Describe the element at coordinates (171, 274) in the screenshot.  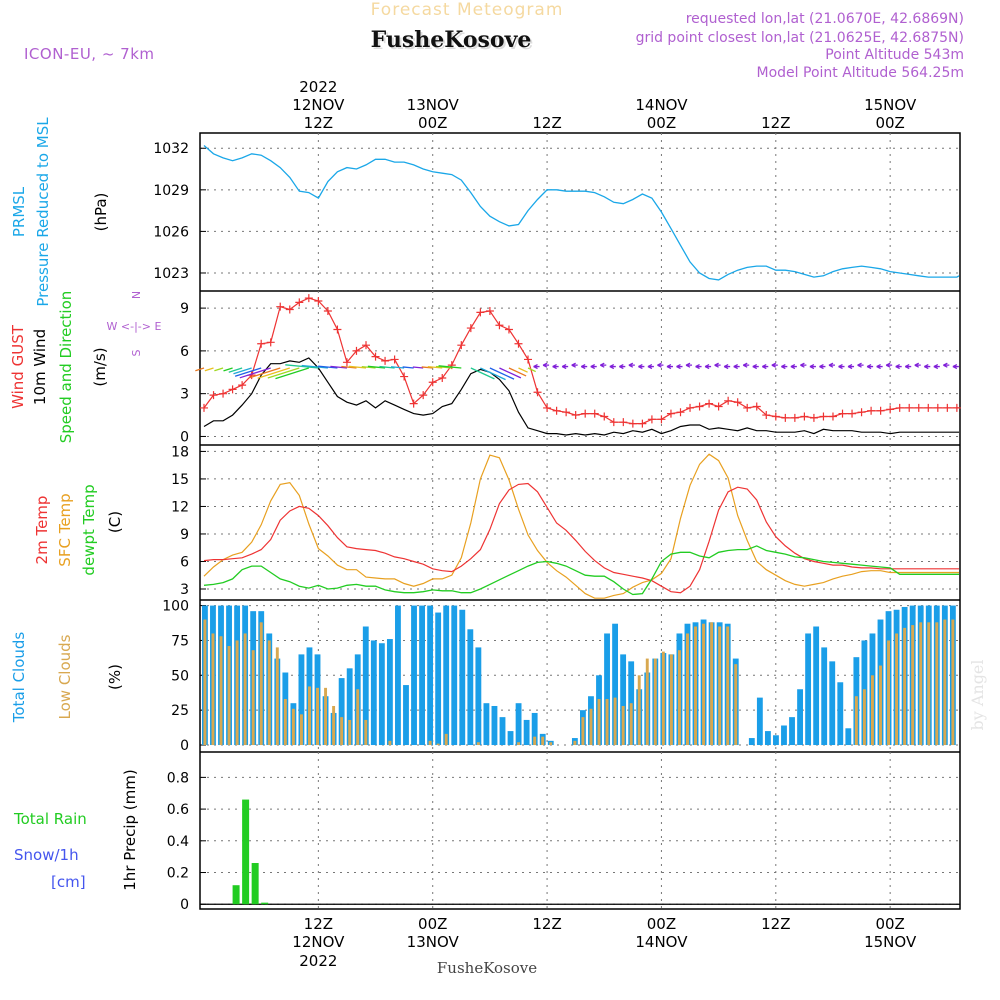
I see `y-tick-label: 1023` at that location.